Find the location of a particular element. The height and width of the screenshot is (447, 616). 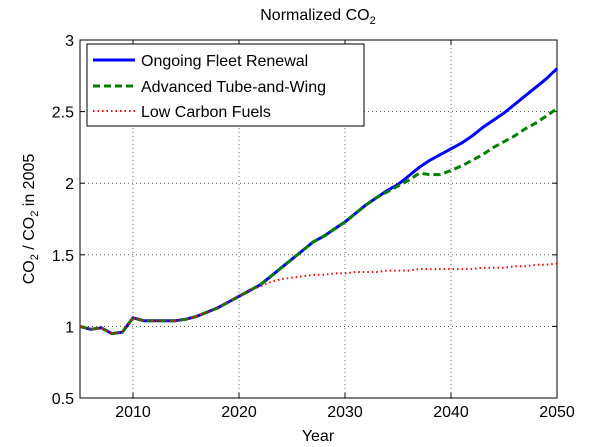

x-tick-label: 2040 is located at coordinates (451, 412).